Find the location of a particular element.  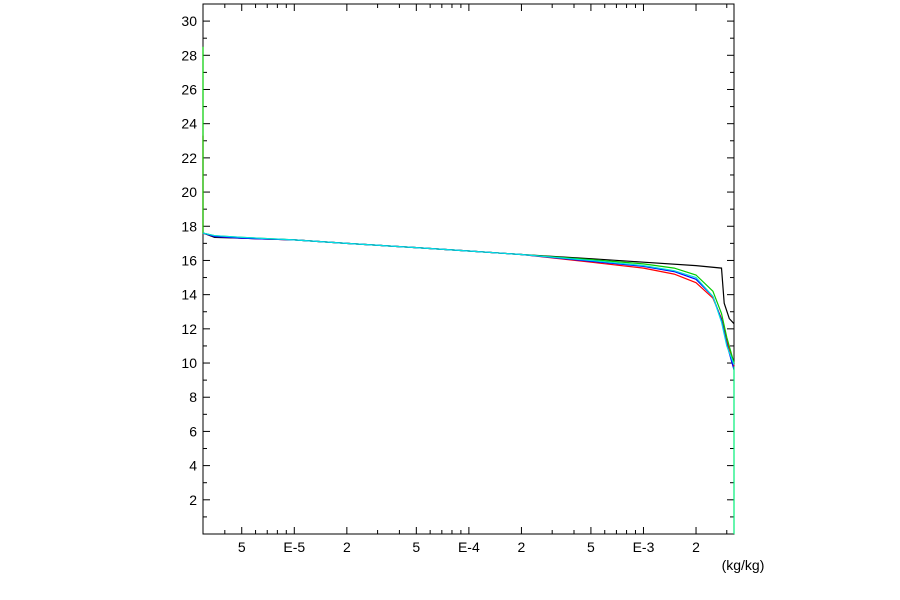

x-axis-label: (kg/kg) is located at coordinates (743, 565).